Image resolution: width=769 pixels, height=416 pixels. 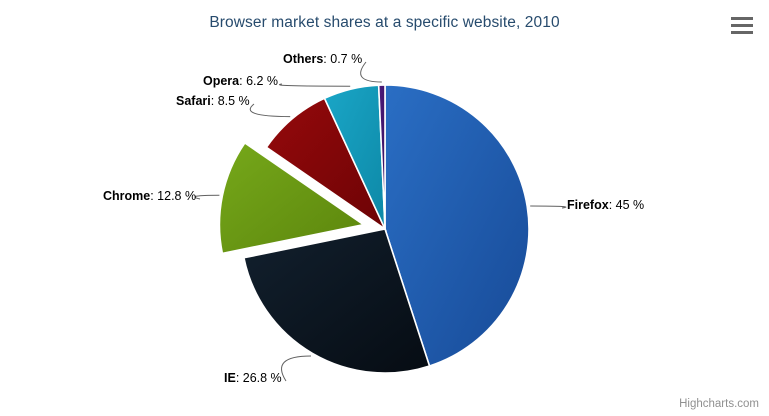 I want to click on data-label-name: Safari, so click(x=193, y=101).